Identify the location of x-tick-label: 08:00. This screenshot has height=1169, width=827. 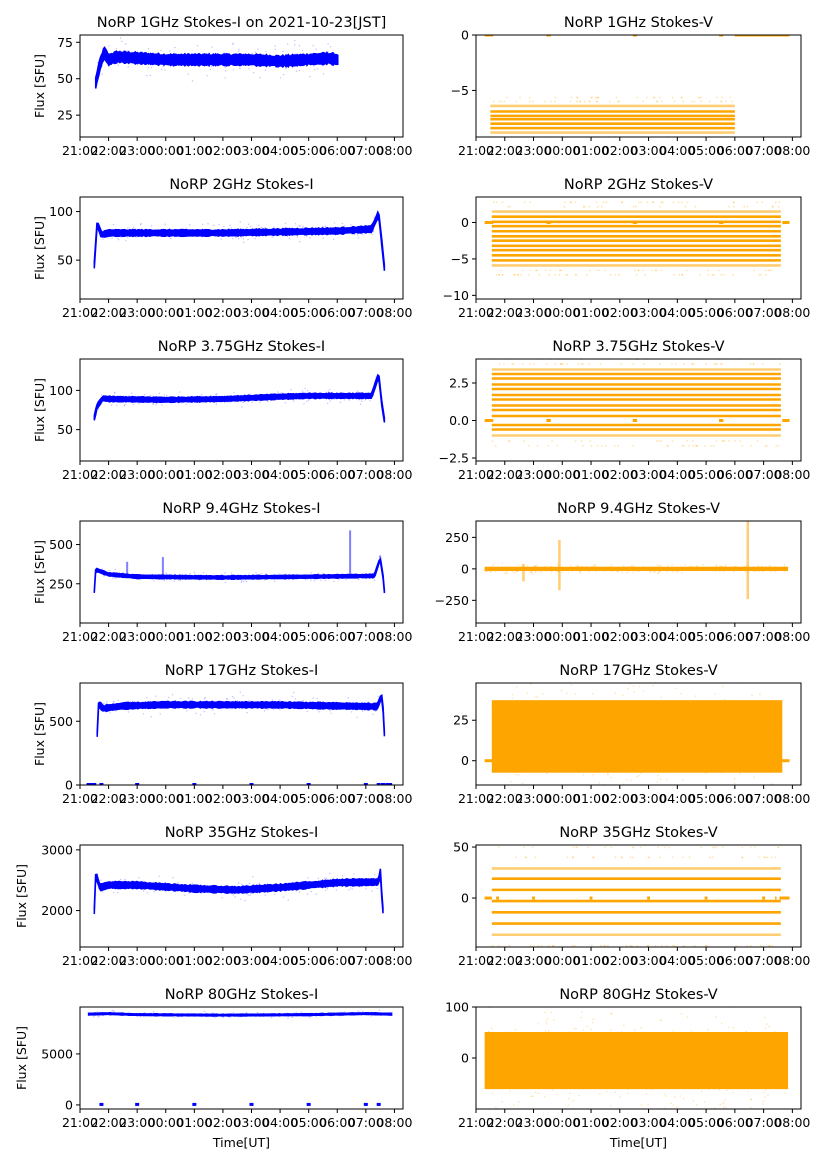
(792, 474).